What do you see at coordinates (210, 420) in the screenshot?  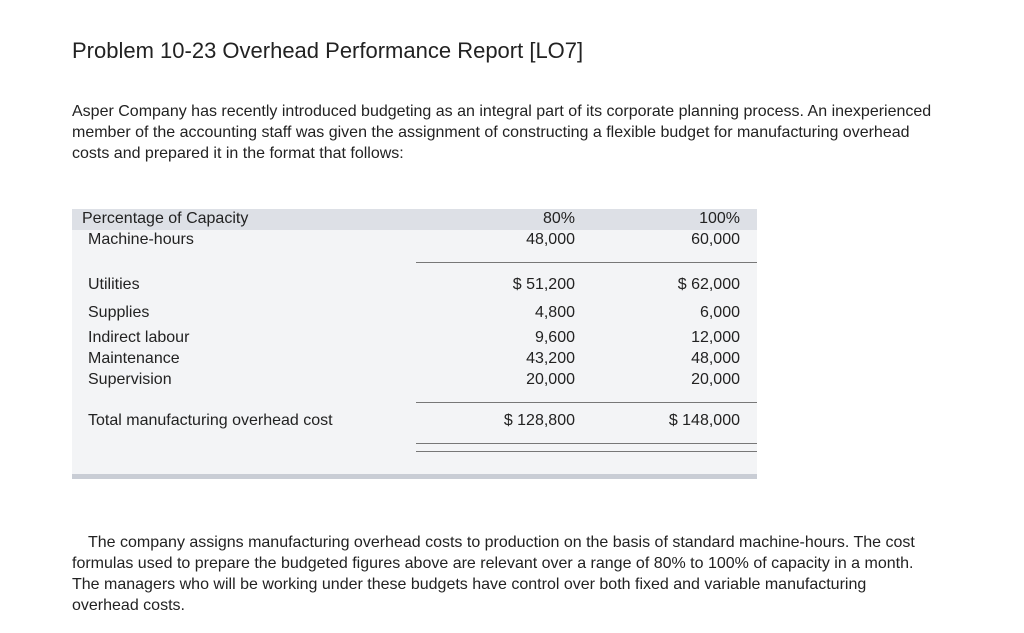 I see `total-label: Total manufacturing overhead cost` at bounding box center [210, 420].